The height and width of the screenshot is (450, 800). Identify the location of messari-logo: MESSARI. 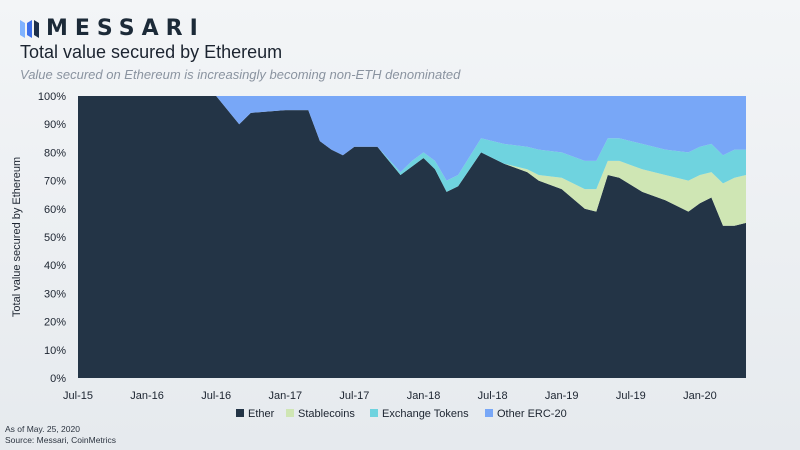
(112, 28).